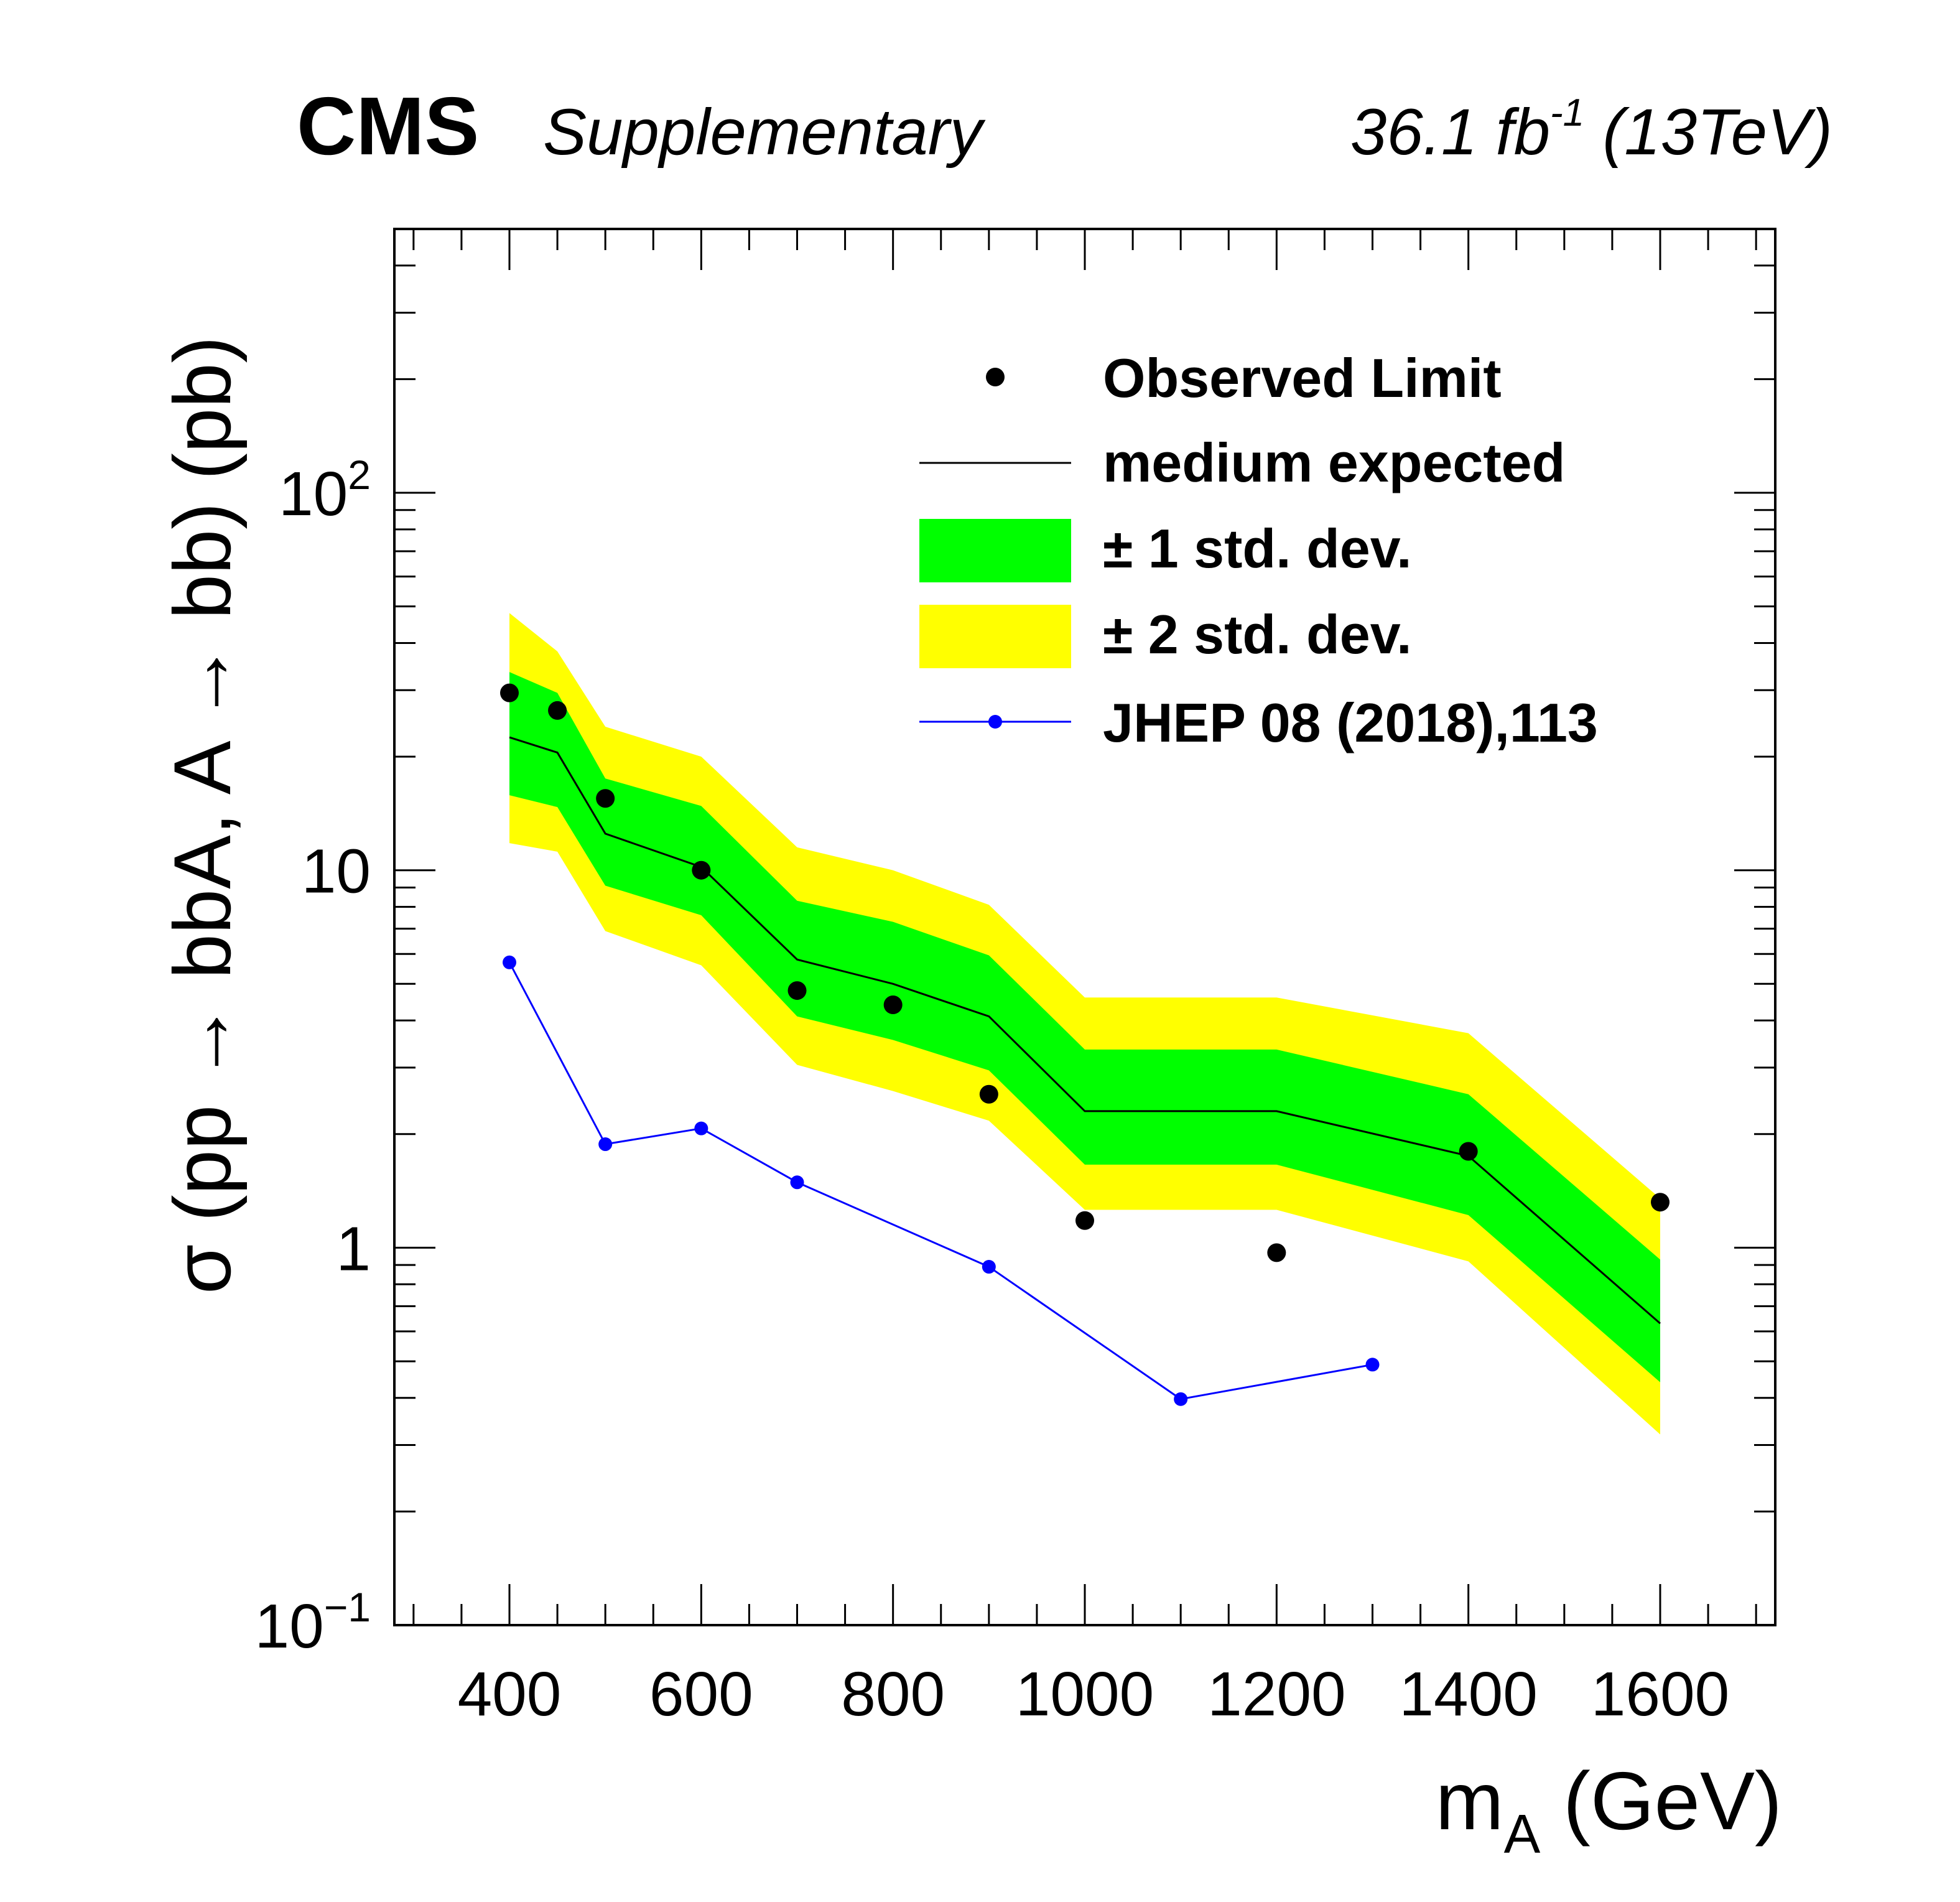 This screenshot has width=1960, height=1902. What do you see at coordinates (1450, 132) in the screenshot?
I see `luminosity-value: 36.1 fb` at bounding box center [1450, 132].